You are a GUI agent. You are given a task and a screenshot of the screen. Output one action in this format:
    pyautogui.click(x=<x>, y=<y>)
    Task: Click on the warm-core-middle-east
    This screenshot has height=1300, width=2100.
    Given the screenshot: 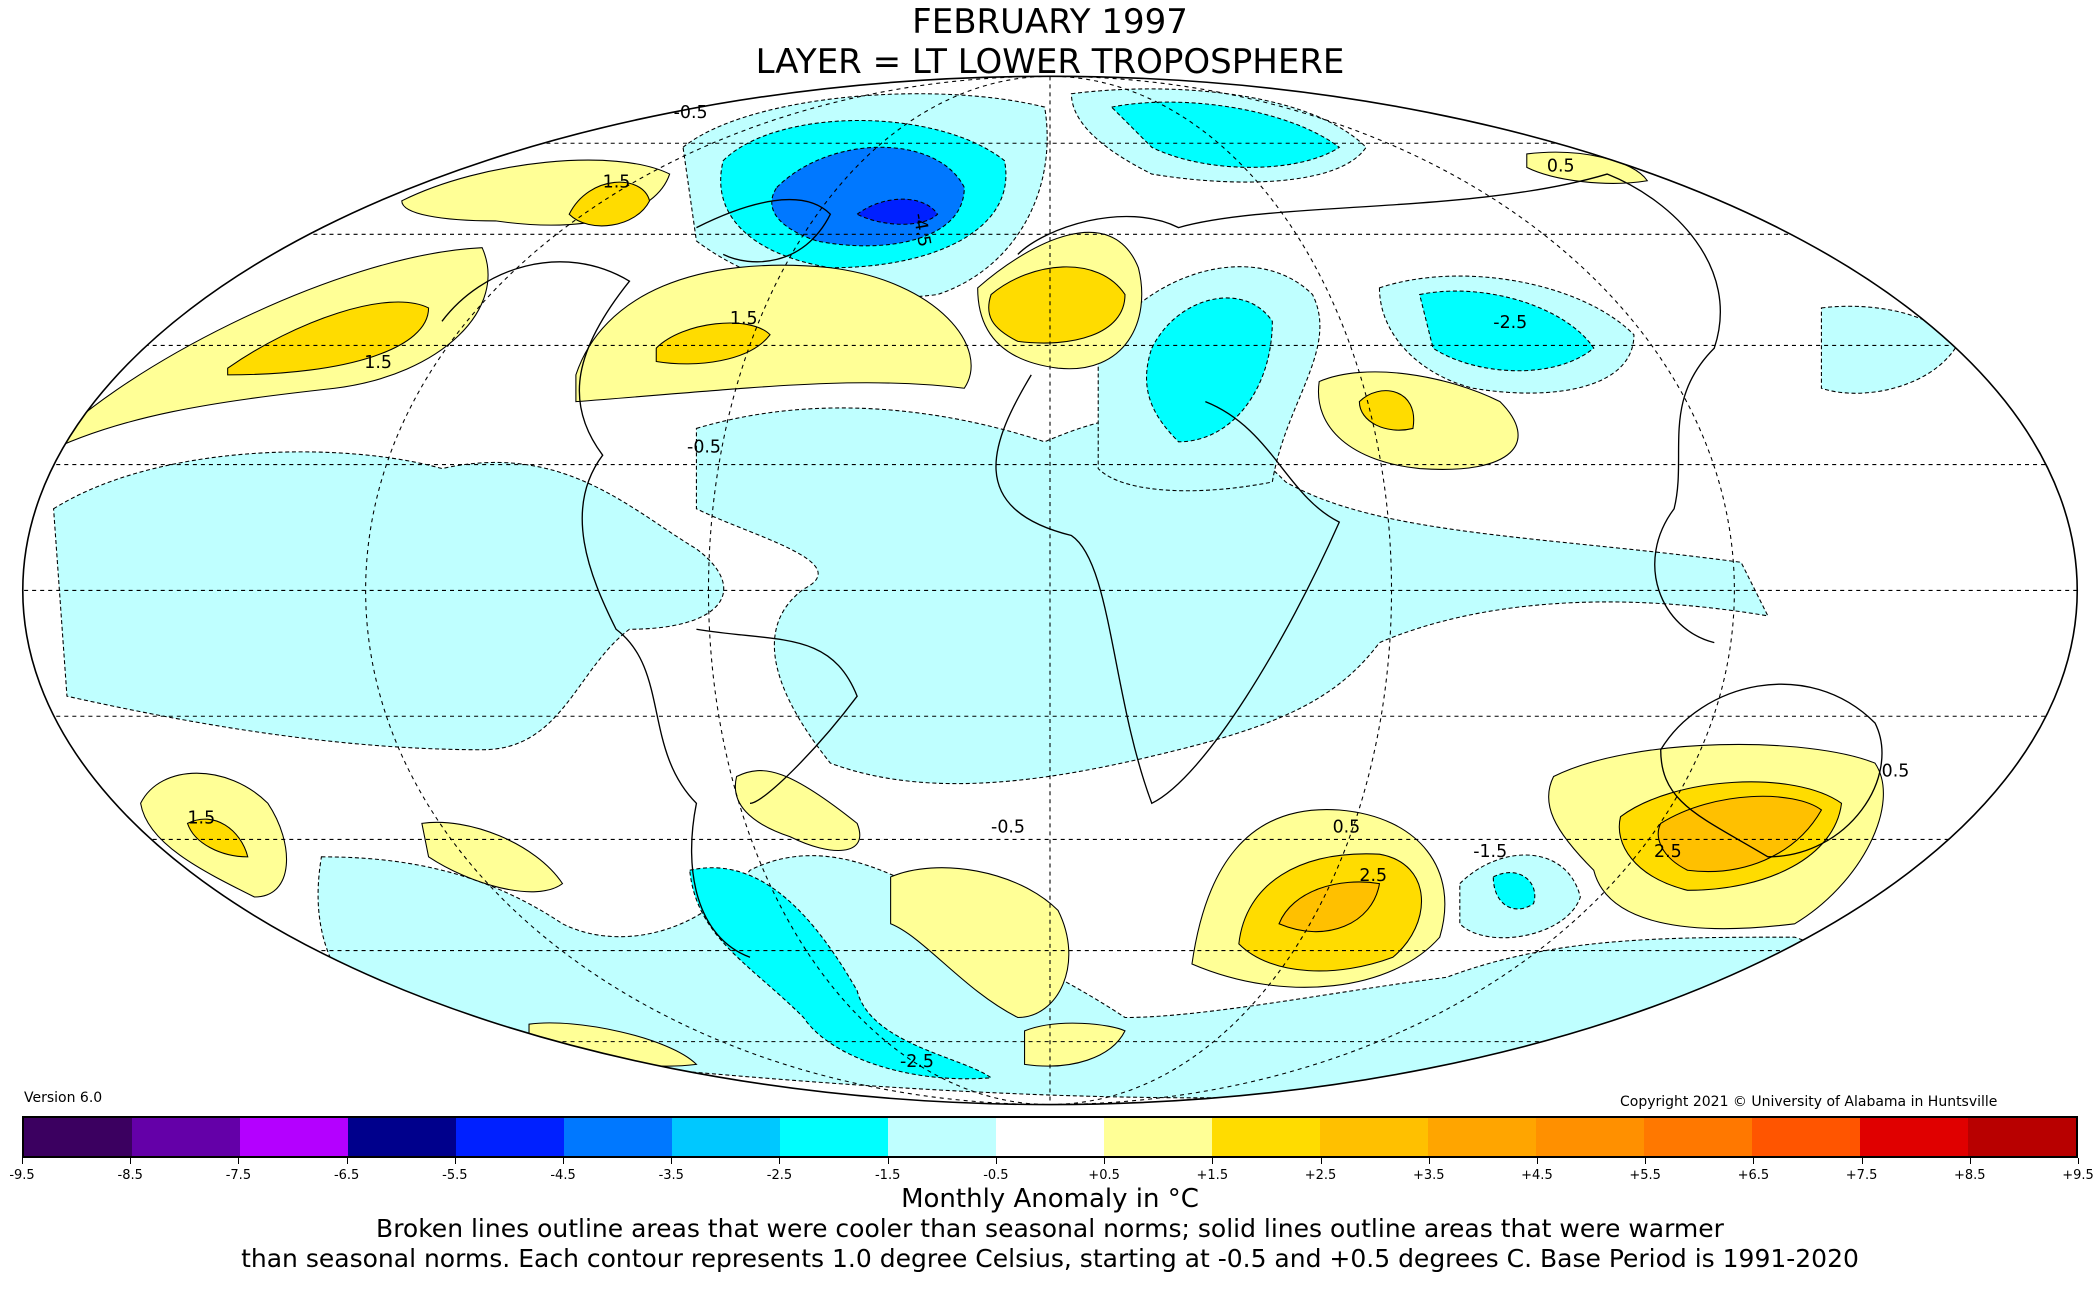 What is the action you would take?
    pyautogui.click(x=1386, y=410)
    